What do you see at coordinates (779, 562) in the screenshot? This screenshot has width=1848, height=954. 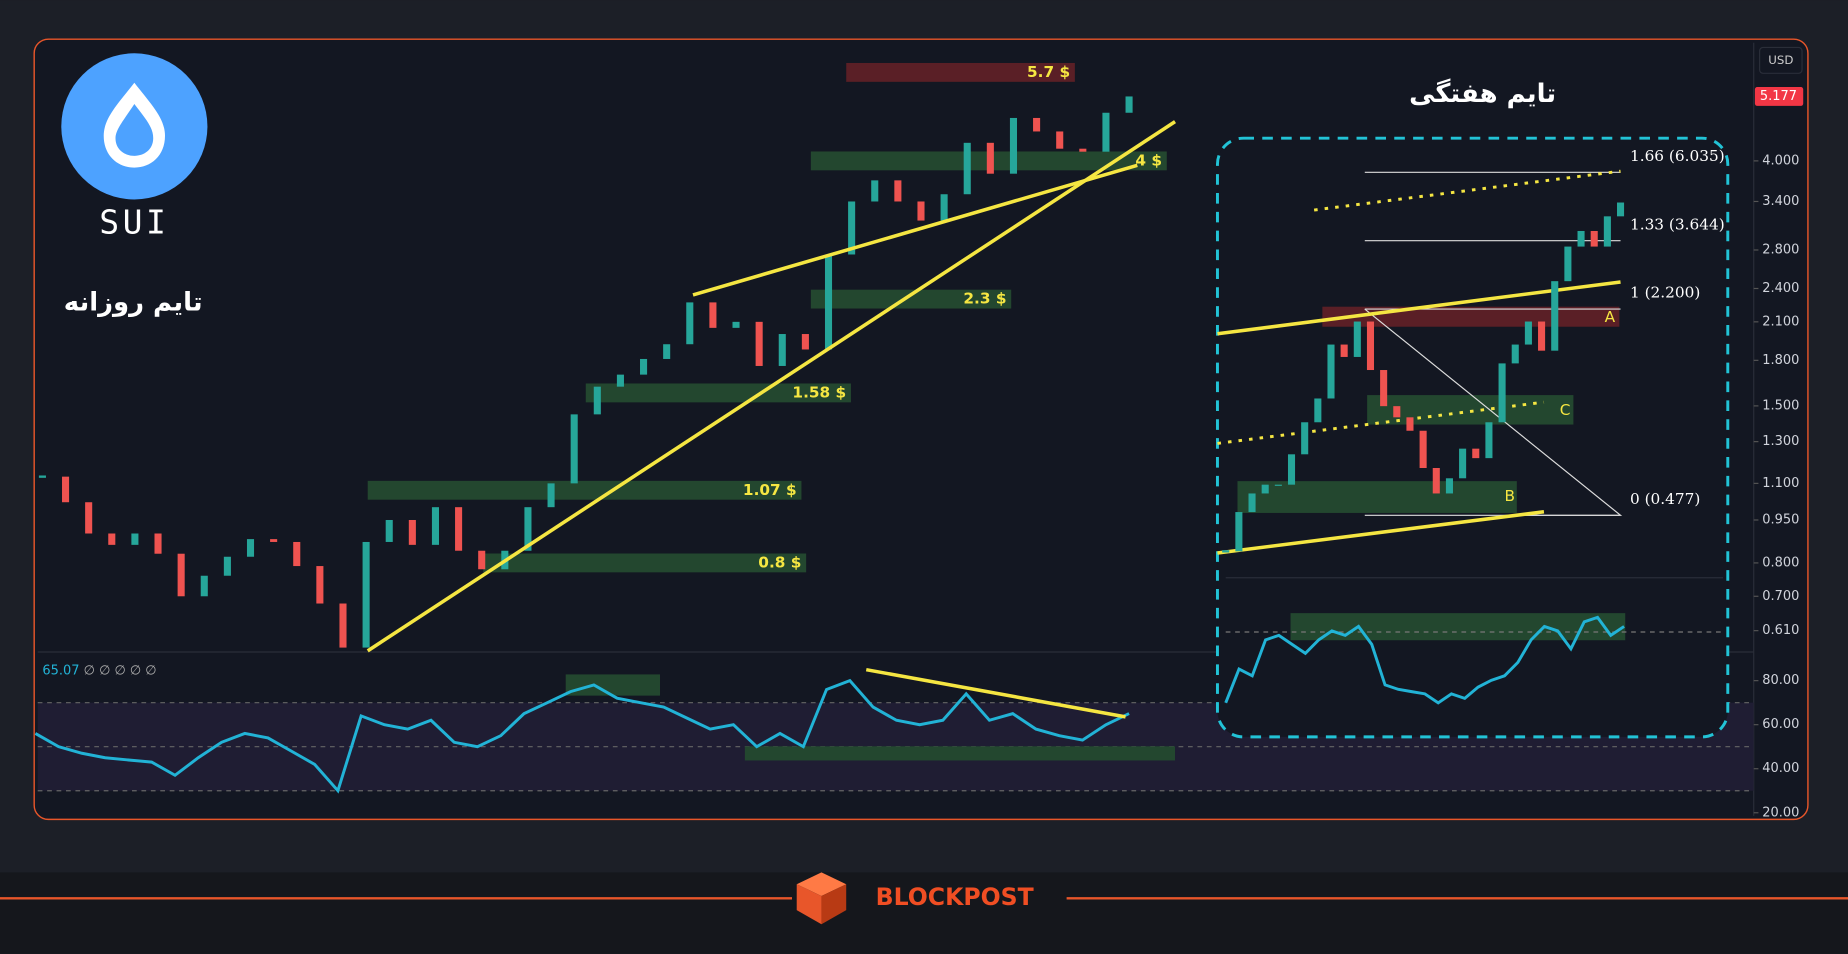 I see `zone-label: 0.8 $` at bounding box center [779, 562].